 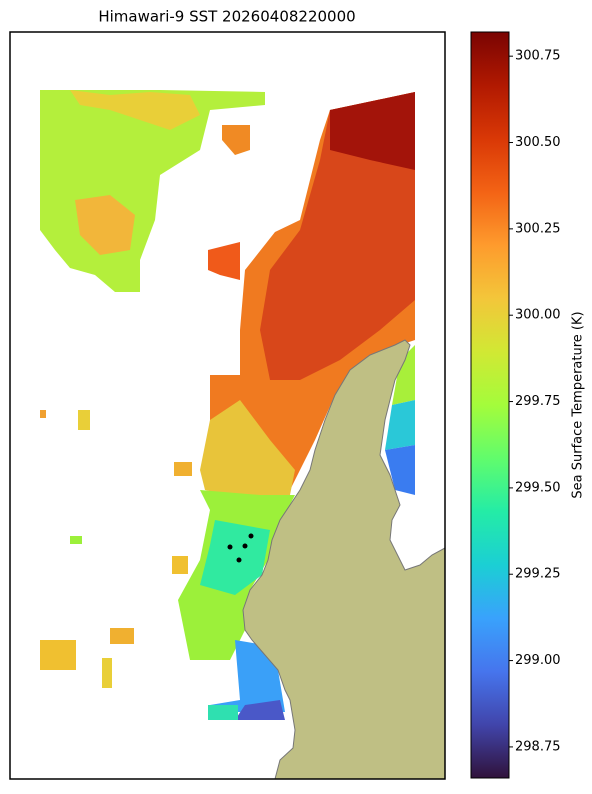 I want to click on map-title: Himawari-9 SST 20260408220000, so click(x=226, y=17).